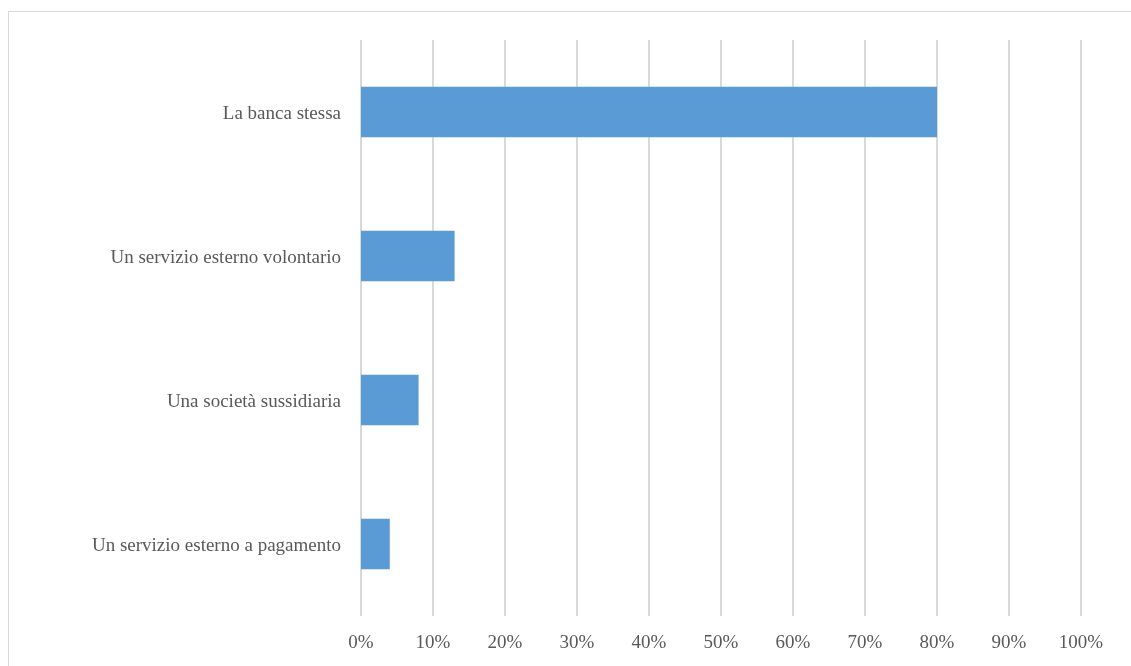  What do you see at coordinates (282, 112) in the screenshot?
I see `y-tick-label: La banca stessa` at bounding box center [282, 112].